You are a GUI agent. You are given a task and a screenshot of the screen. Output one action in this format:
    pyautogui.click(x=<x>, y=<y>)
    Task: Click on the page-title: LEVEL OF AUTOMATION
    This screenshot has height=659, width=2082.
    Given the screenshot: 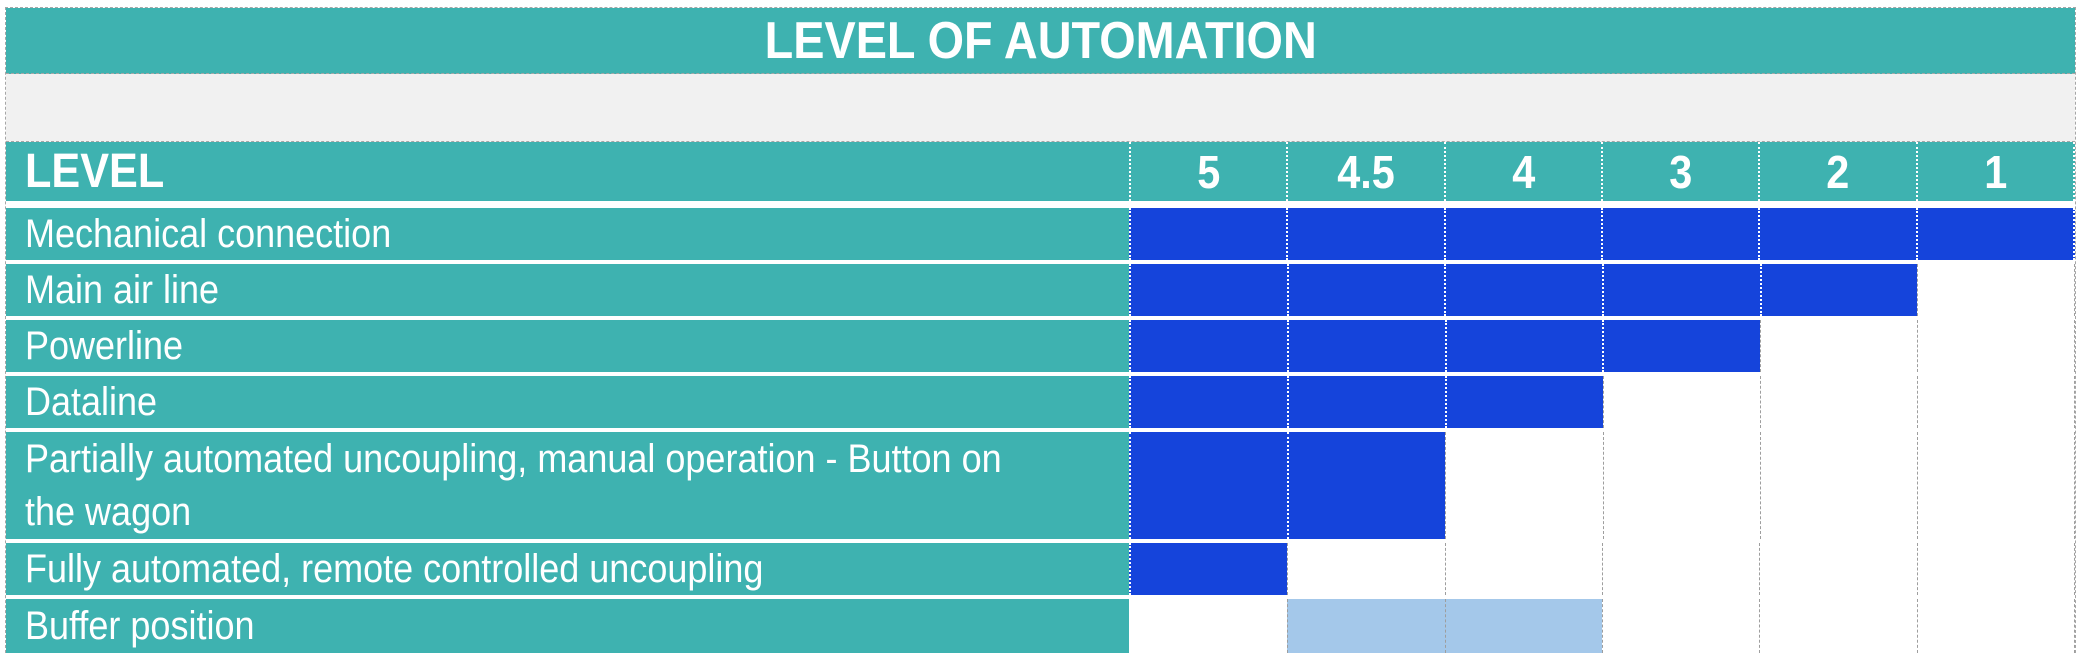 What is the action you would take?
    pyautogui.click(x=1040, y=40)
    